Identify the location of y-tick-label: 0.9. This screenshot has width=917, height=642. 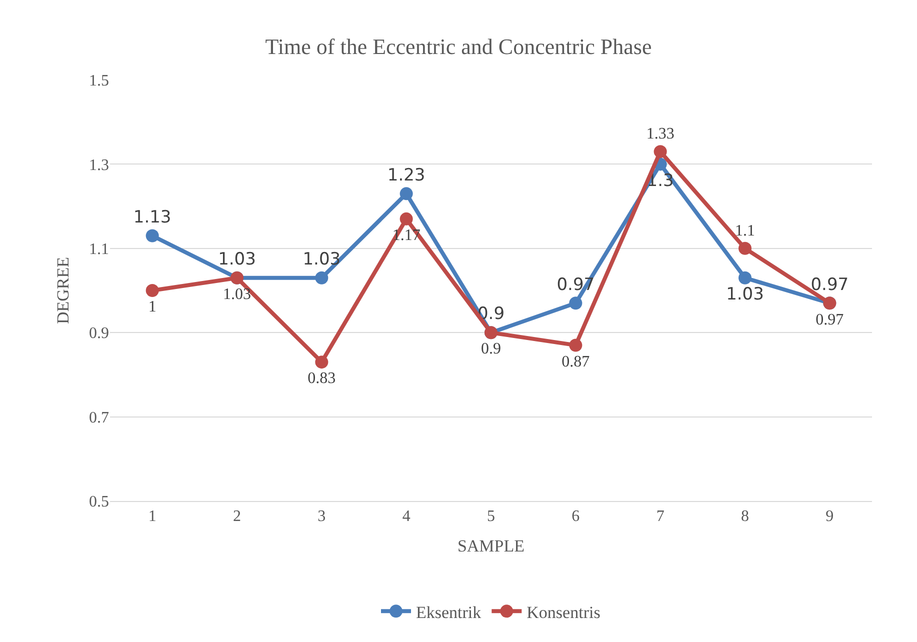
(99, 333).